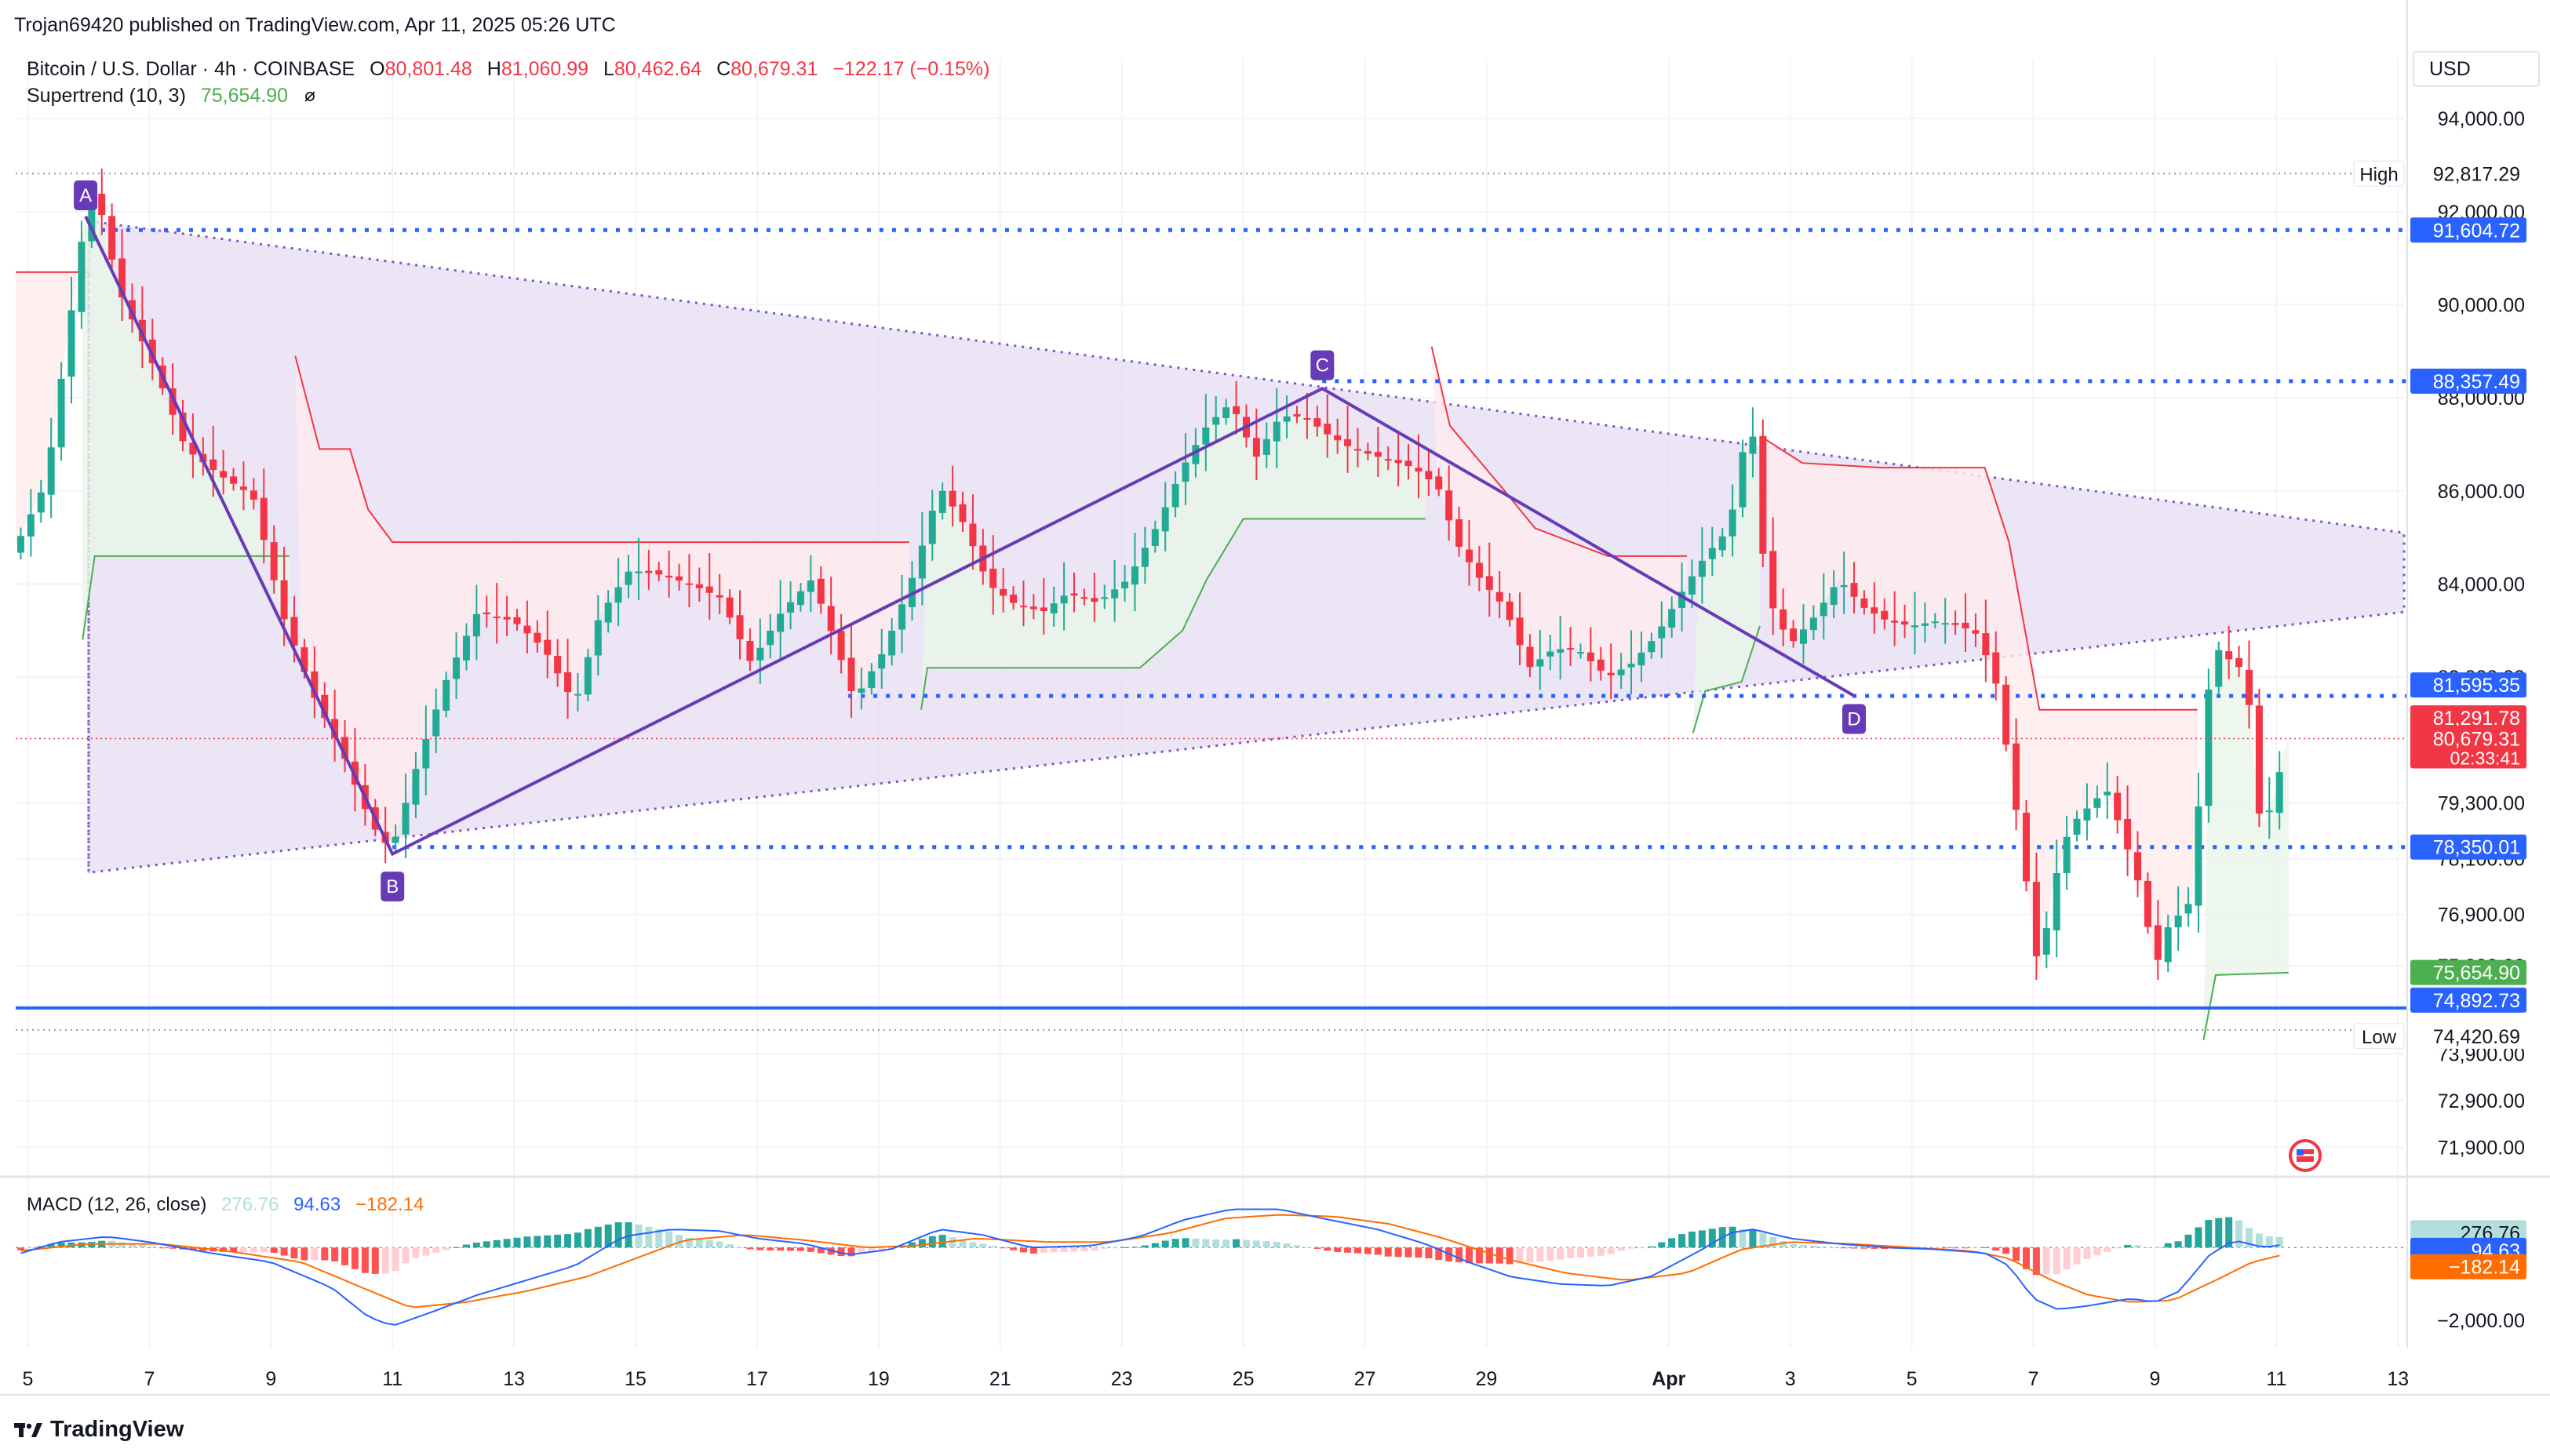 The height and width of the screenshot is (1456, 2550). I want to click on ohlc-open-value: 80,801.48, so click(428, 69).